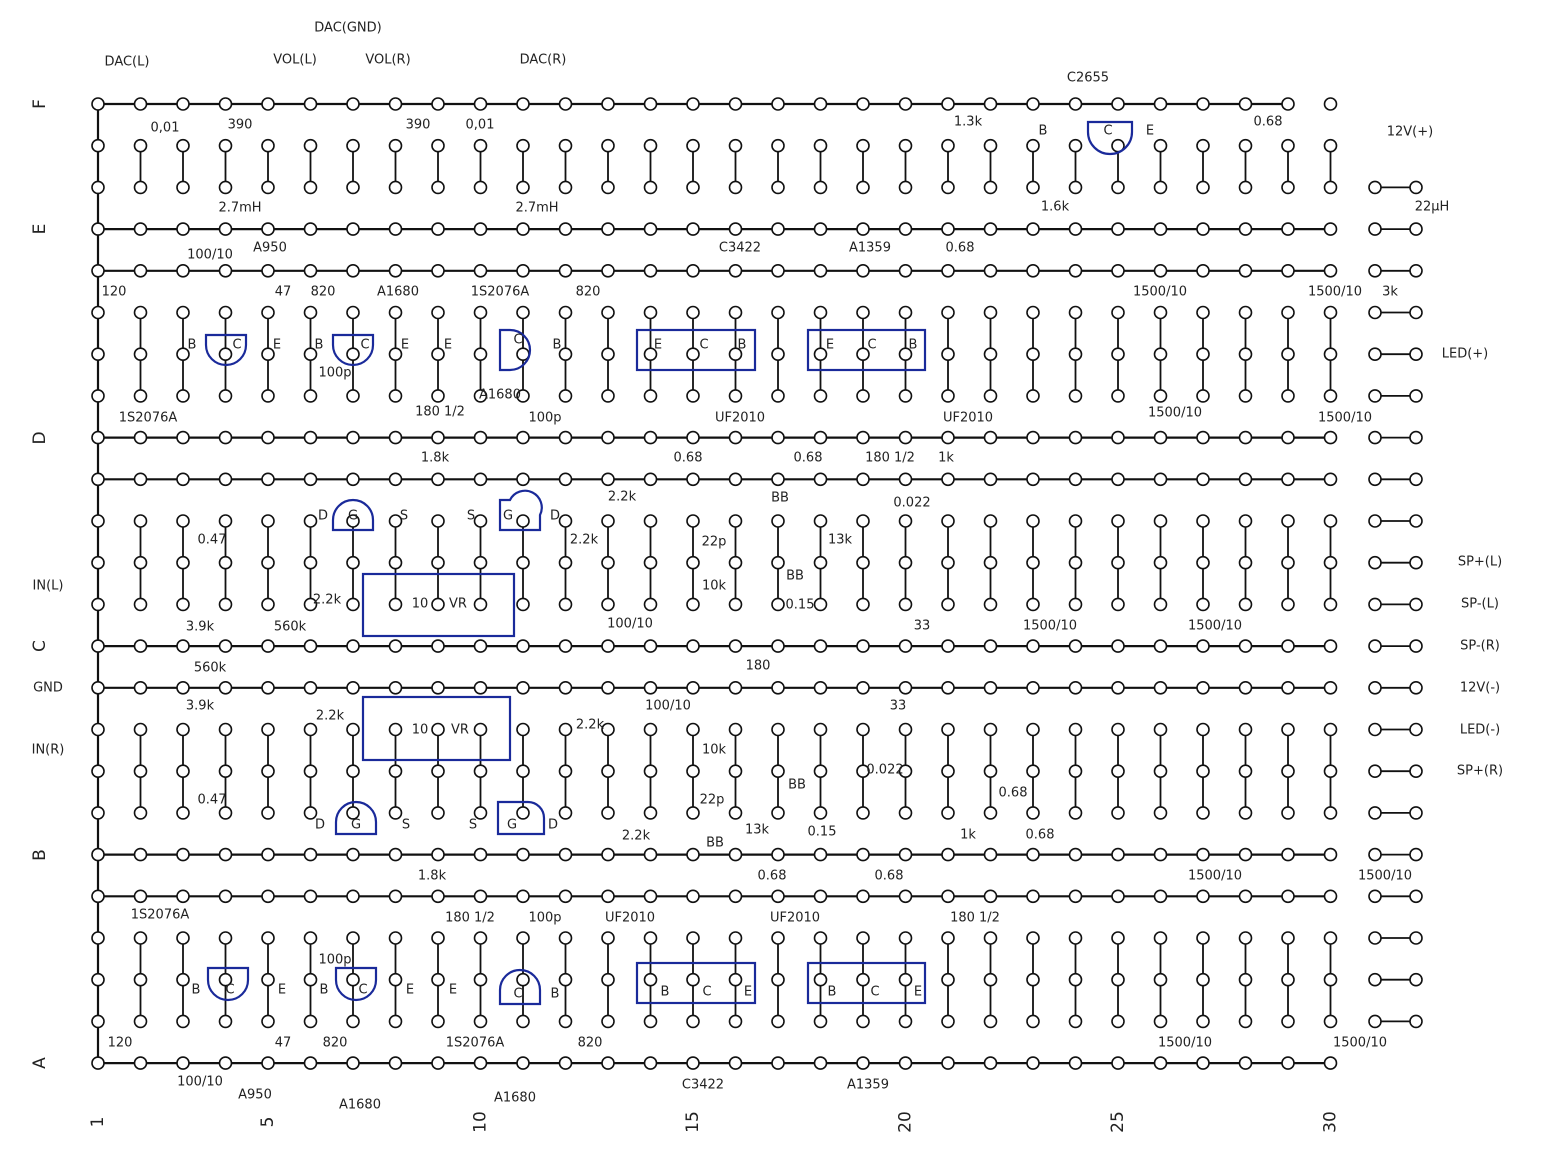 This screenshot has width=1543, height=1152. What do you see at coordinates (481, 1122) in the screenshot?
I see `column-number: 10` at bounding box center [481, 1122].